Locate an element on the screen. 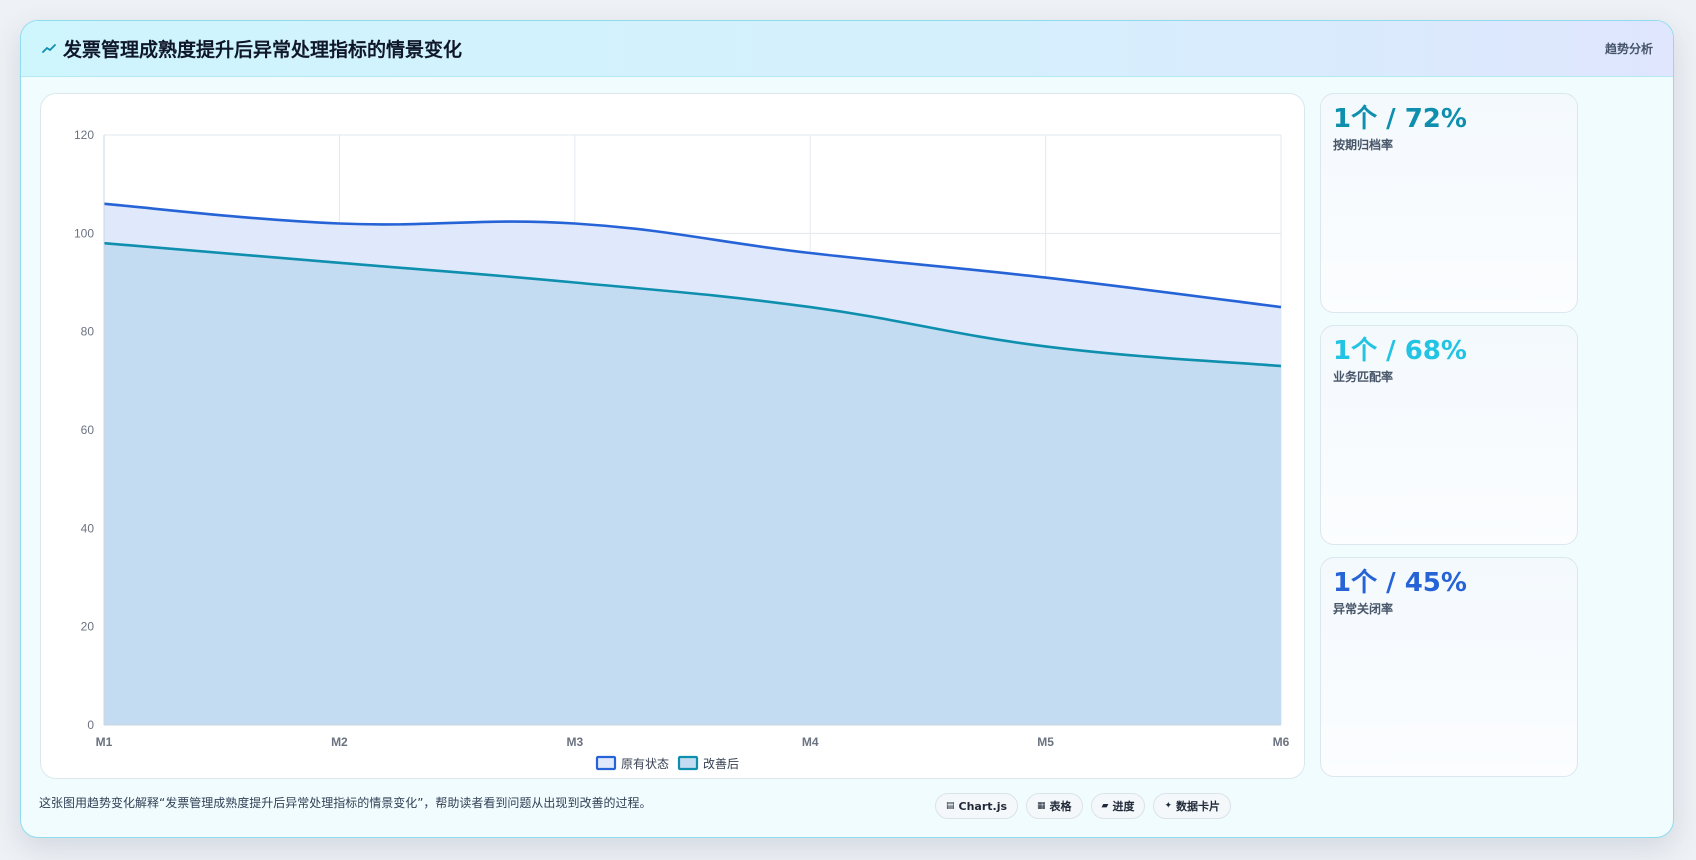  stat-label: 异常关闭率 is located at coordinates (1363, 609).